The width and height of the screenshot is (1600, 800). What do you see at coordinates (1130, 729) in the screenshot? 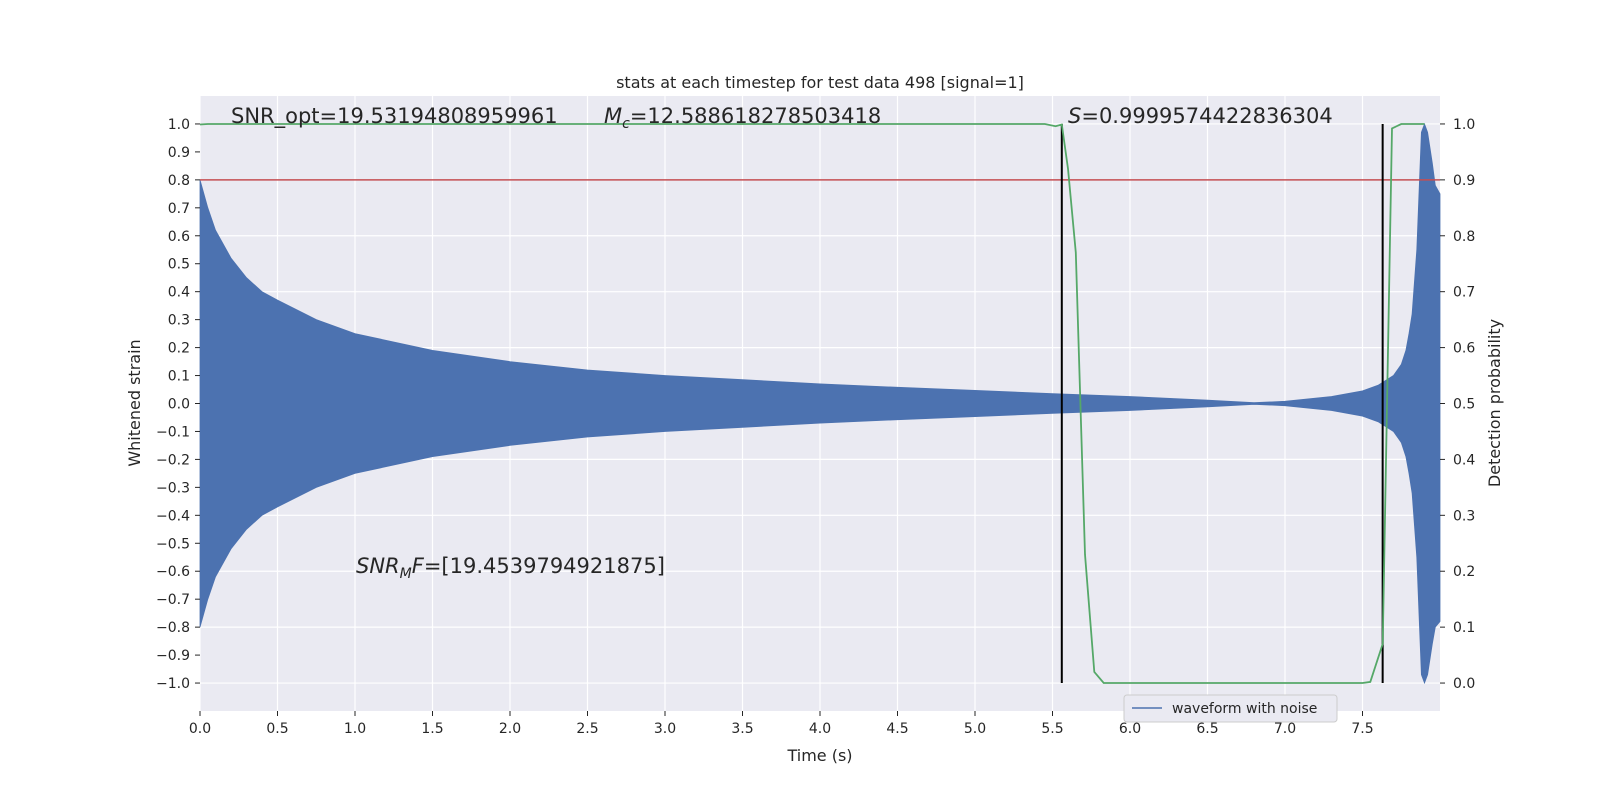
I see `x-tick-label: 6.0` at bounding box center [1130, 729].